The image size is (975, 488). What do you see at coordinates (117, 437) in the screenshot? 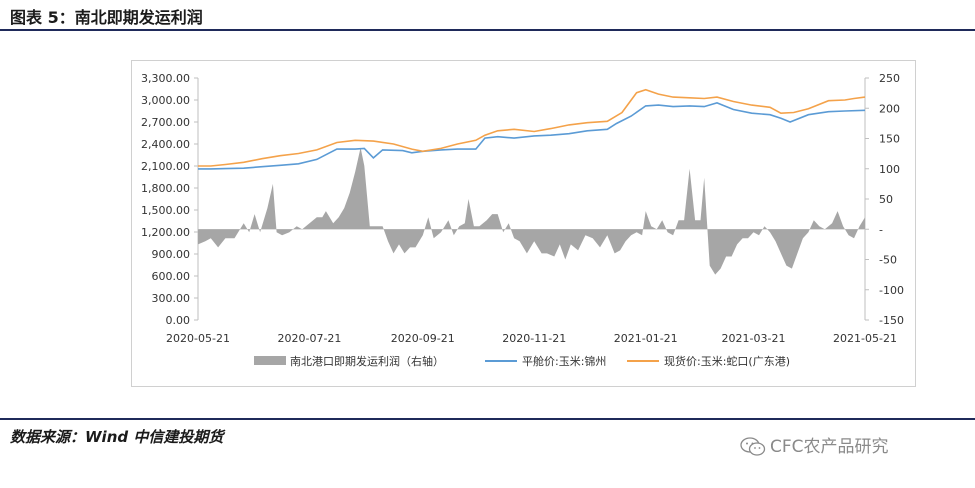
I see `source-note: 数据来源：Wind 中信建投期货` at bounding box center [117, 437].